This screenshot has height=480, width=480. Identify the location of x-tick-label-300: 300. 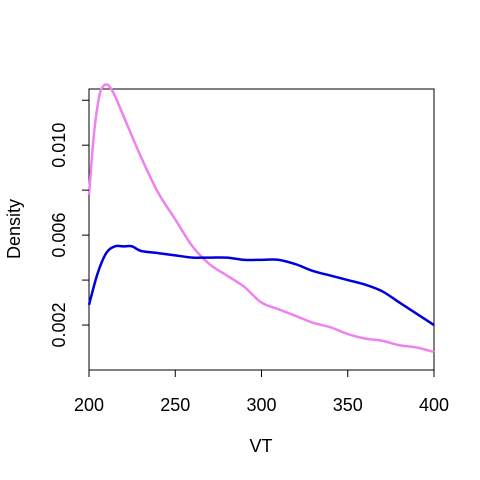
(261, 405).